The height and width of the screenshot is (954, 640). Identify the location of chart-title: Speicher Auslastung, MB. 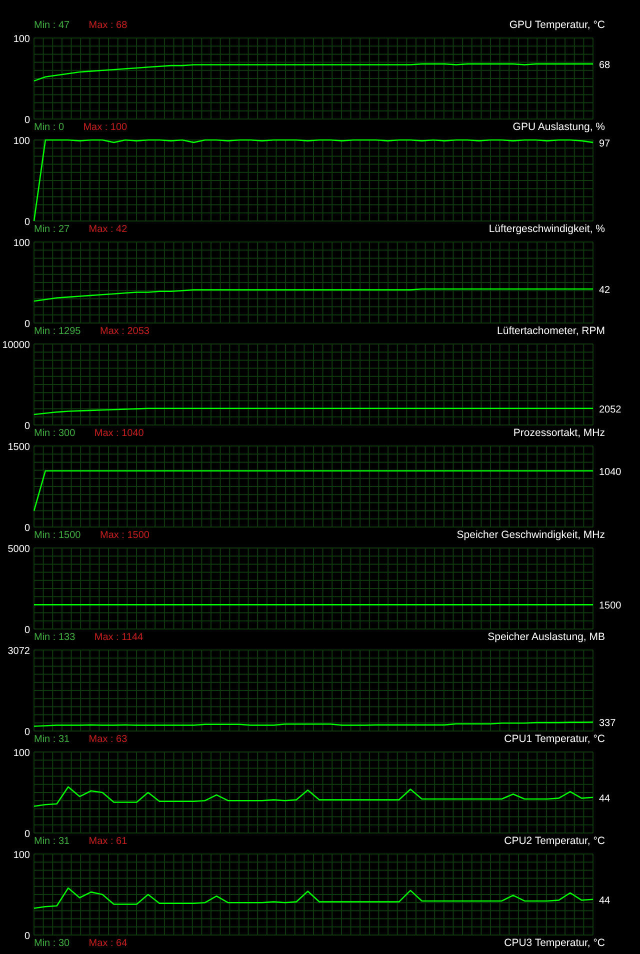
(546, 637).